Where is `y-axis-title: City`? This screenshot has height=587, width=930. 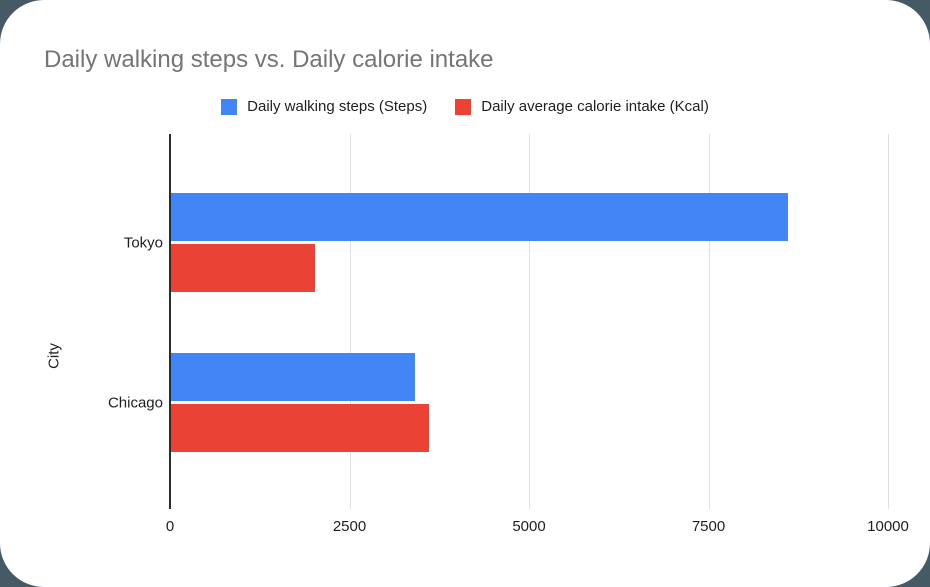 y-axis-title: City is located at coordinates (54, 356).